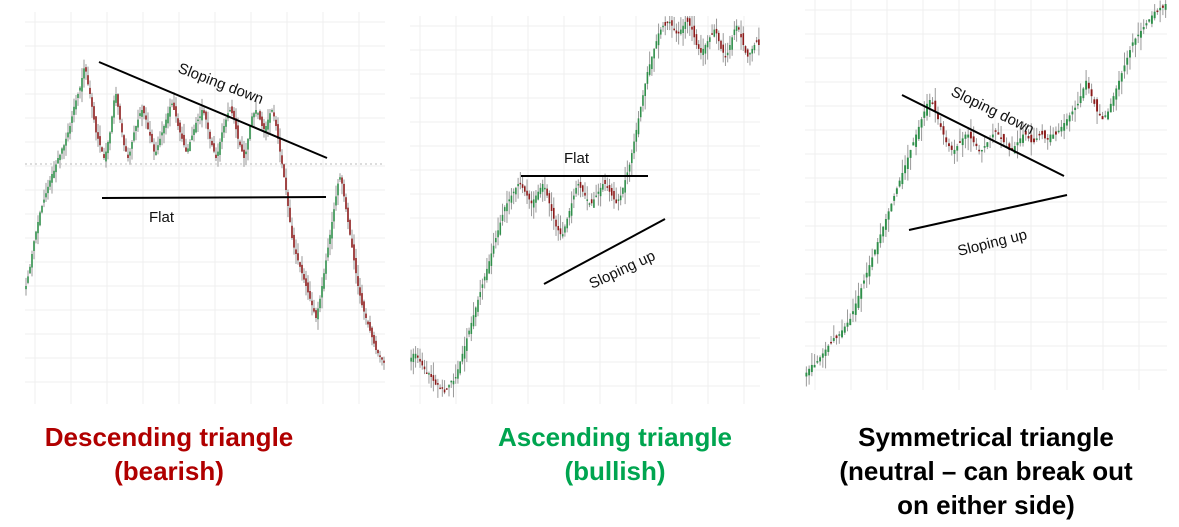 Image resolution: width=1179 pixels, height=527 pixels. What do you see at coordinates (988, 212) in the screenshot?
I see `sloping-up-trendline` at bounding box center [988, 212].